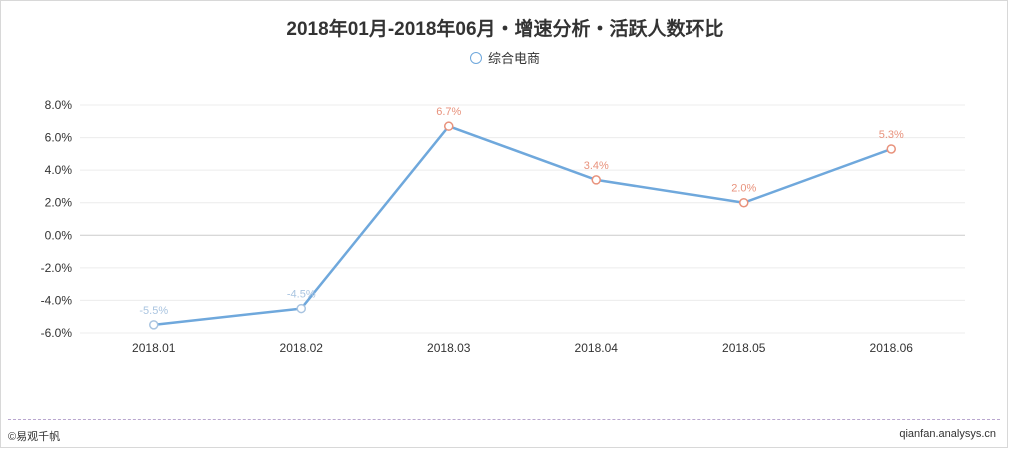 The width and height of the screenshot is (1010, 450). I want to click on y-tick-label: 8.0%, so click(59, 105).